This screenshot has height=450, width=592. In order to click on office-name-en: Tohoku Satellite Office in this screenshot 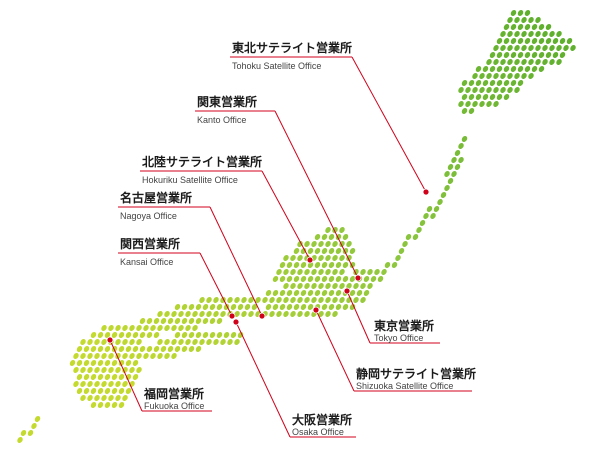, I will do `click(276, 66)`.